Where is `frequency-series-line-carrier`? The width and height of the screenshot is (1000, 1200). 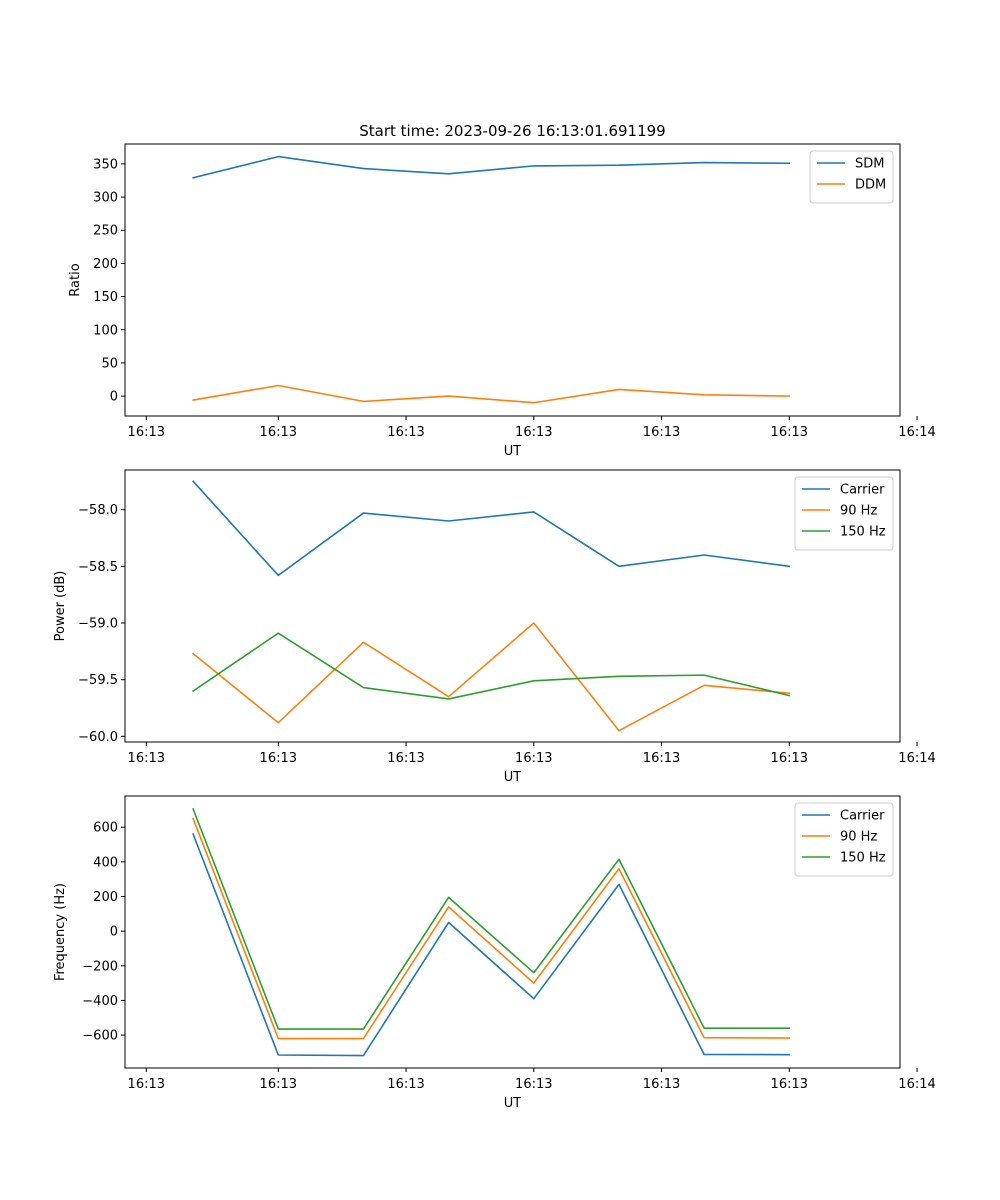
frequency-series-line-carrier is located at coordinates (491, 945).